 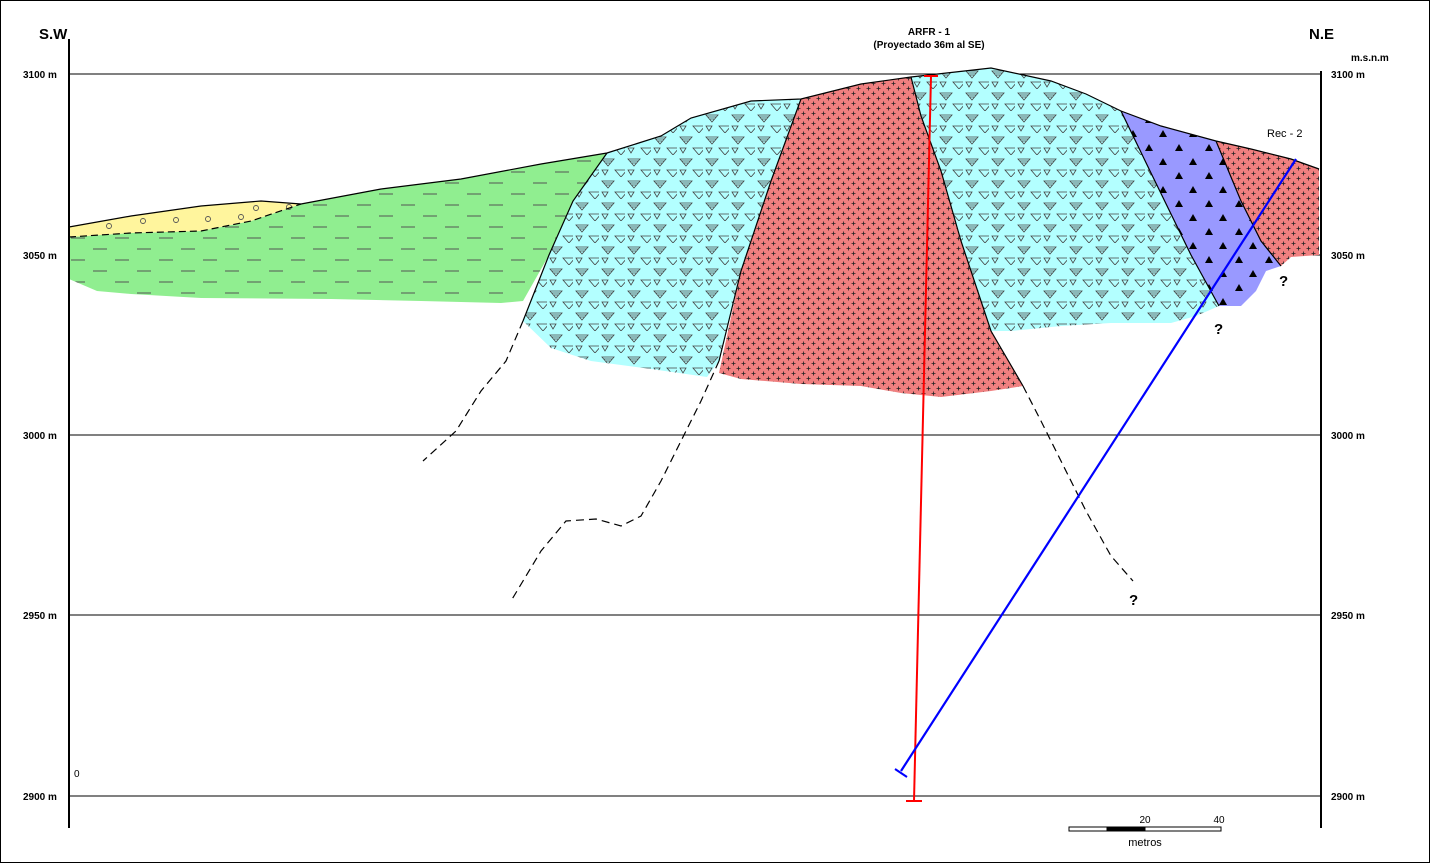 What do you see at coordinates (338, 228) in the screenshot?
I see `unit-lutite` at bounding box center [338, 228].